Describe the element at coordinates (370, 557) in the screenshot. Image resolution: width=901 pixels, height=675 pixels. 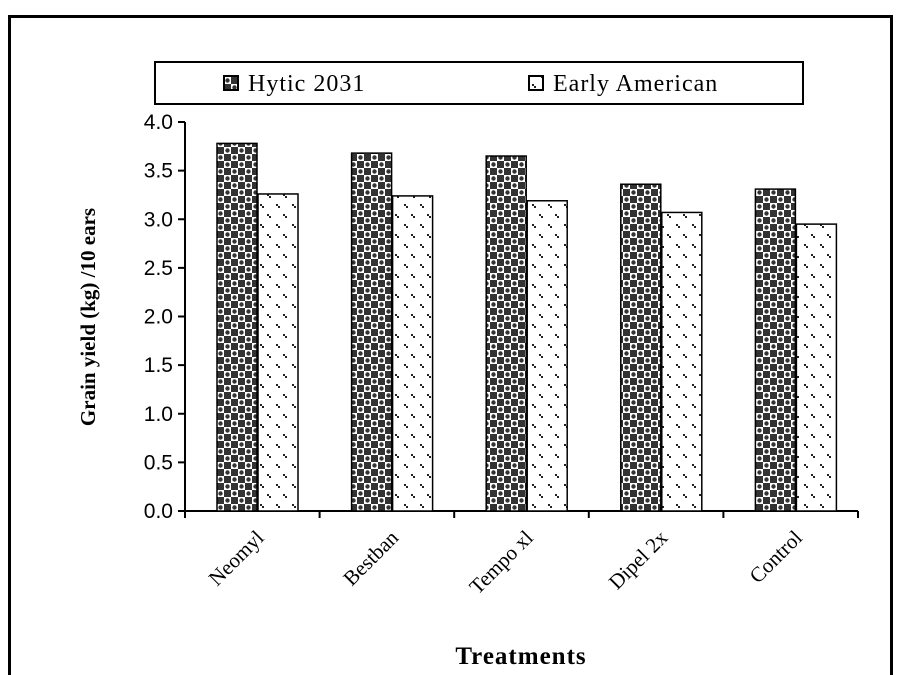
I see `category-label: Bestban` at that location.